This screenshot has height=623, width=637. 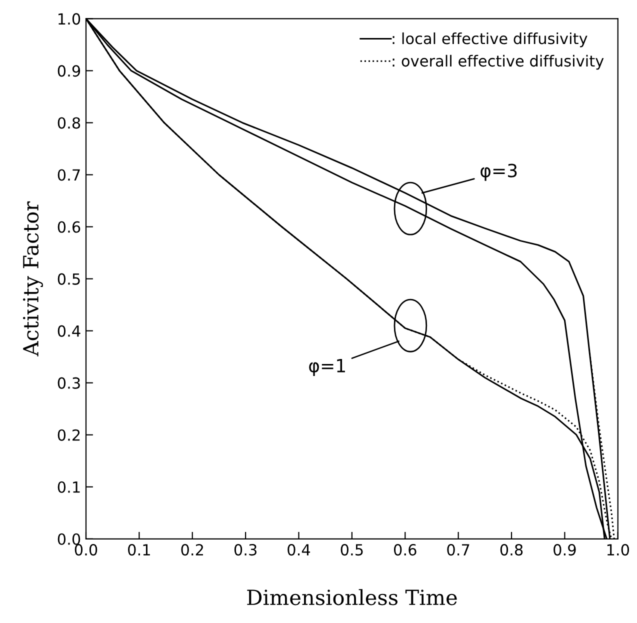 I want to click on legend-label: : local effective diffusivity, so click(x=490, y=40).